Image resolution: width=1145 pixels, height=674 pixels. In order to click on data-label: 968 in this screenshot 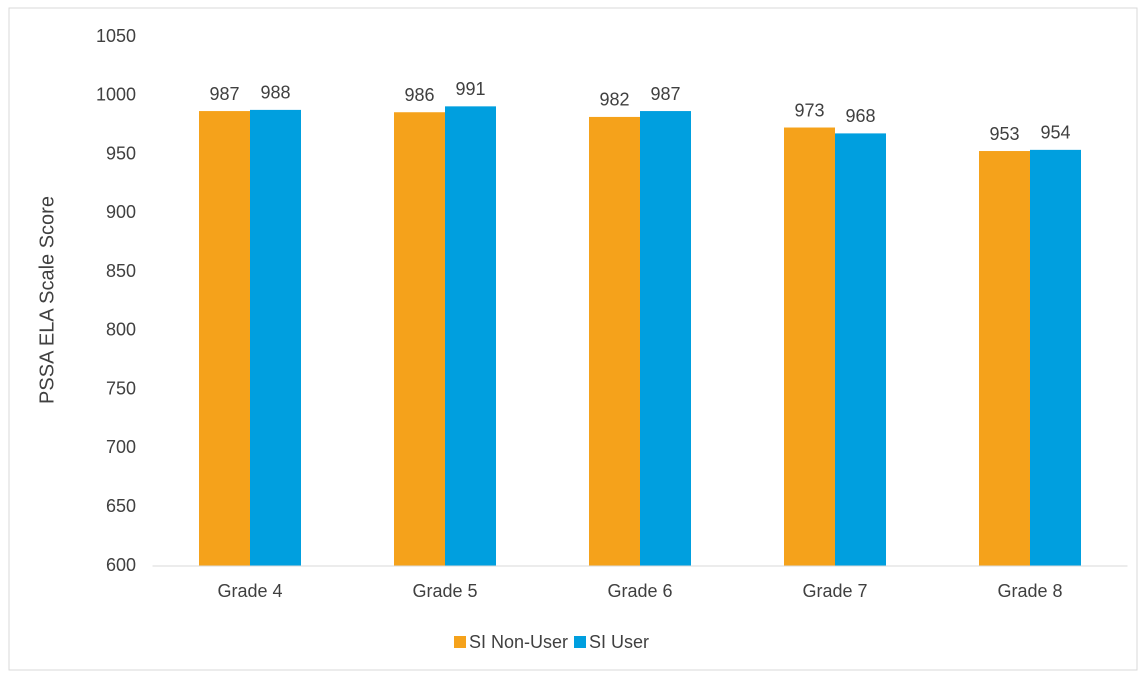, I will do `click(860, 116)`.